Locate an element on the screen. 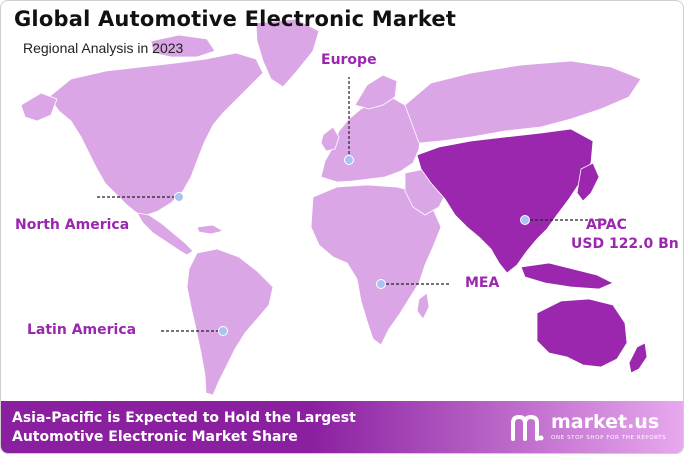 The image size is (684, 454). russia-north-landmass is located at coordinates (523, 102).